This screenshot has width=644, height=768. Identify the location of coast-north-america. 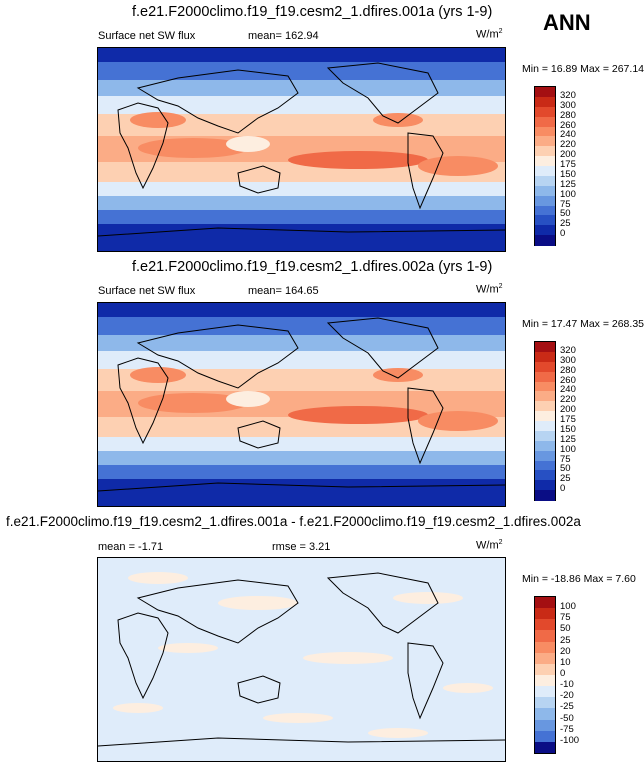
(382, 603).